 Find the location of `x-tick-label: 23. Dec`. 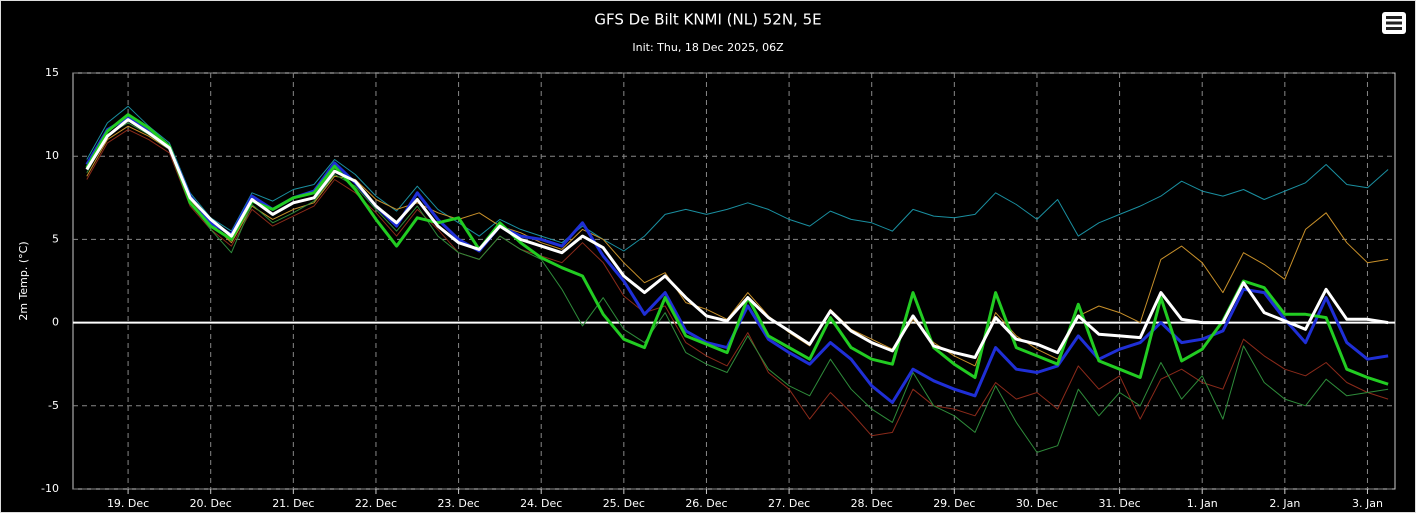

x-tick-label: 23. Dec is located at coordinates (458, 503).